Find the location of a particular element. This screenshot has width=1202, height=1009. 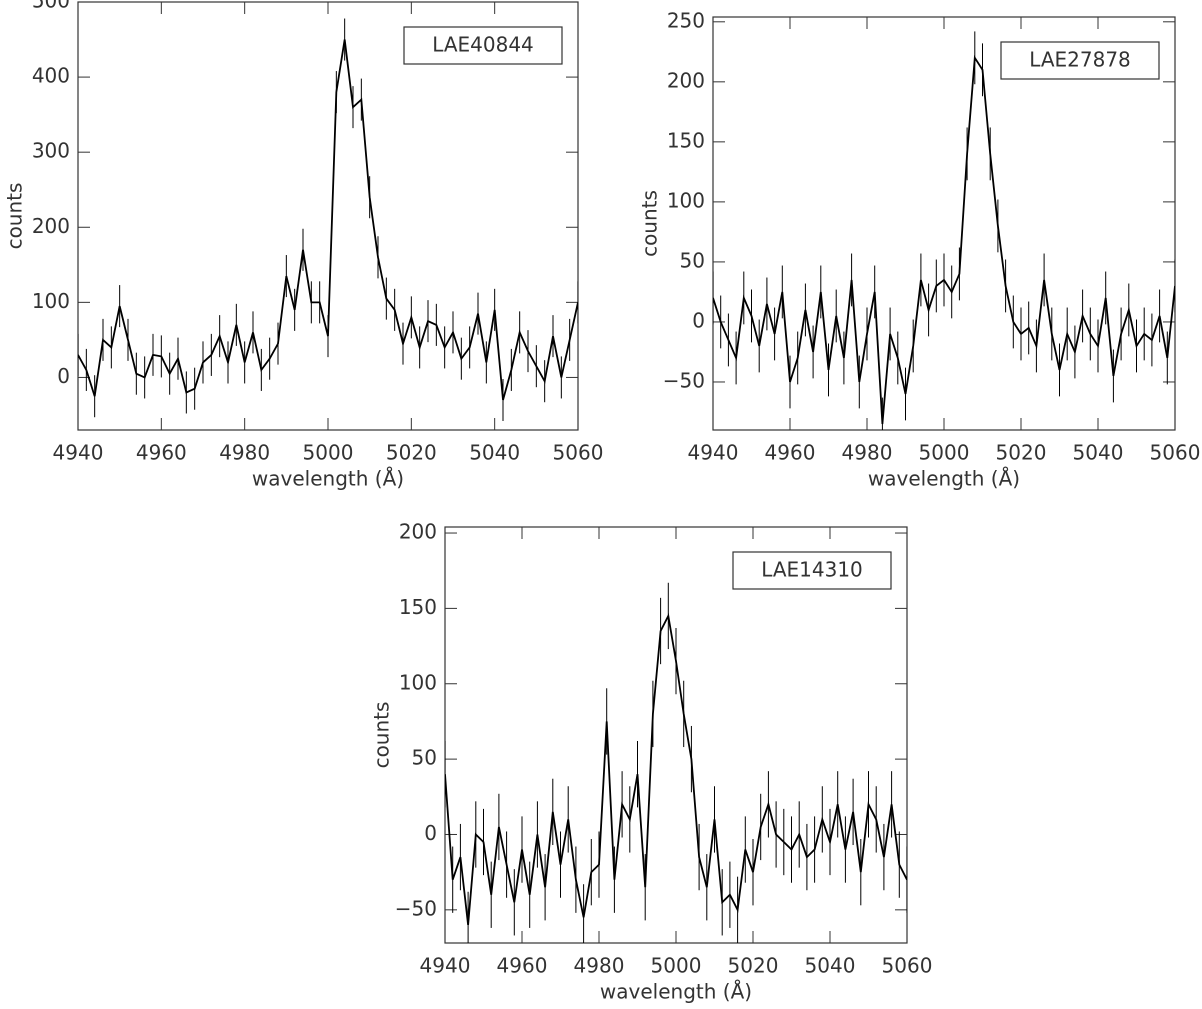

y-tick-label: 500 is located at coordinates (51, 6).